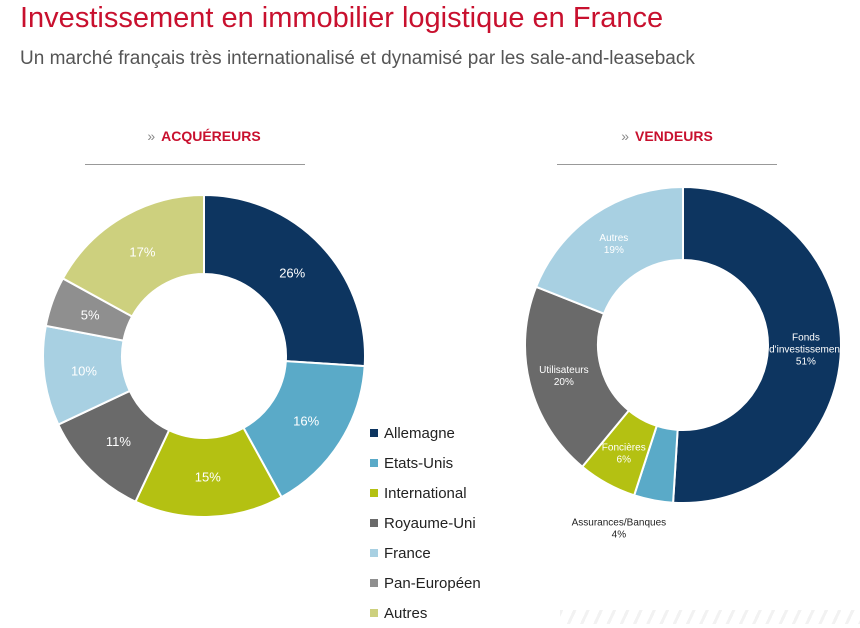 This screenshot has width=860, height=628. Describe the element at coordinates (195, 164) in the screenshot. I see `buyers-heading-rule` at that location.